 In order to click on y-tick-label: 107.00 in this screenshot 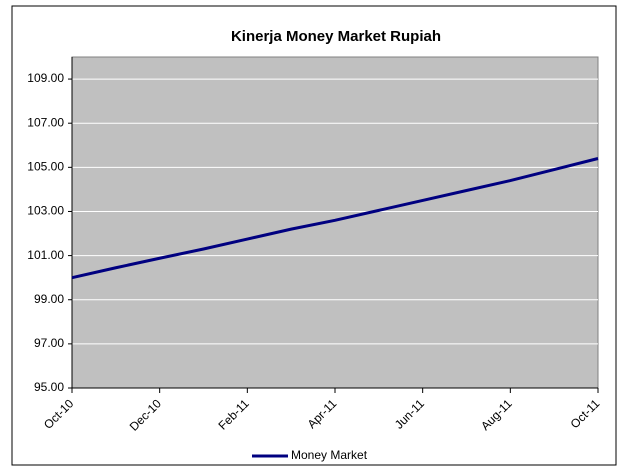, I will do `click(45, 122)`.